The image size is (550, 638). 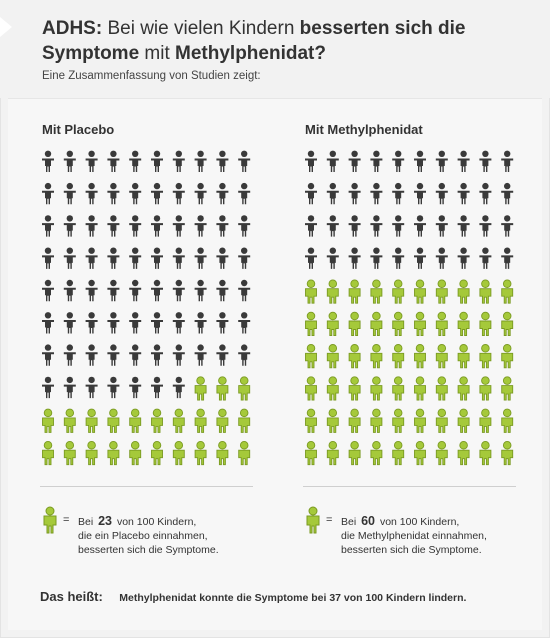 I want to click on title-part: Methylphenidat?, so click(x=250, y=53).